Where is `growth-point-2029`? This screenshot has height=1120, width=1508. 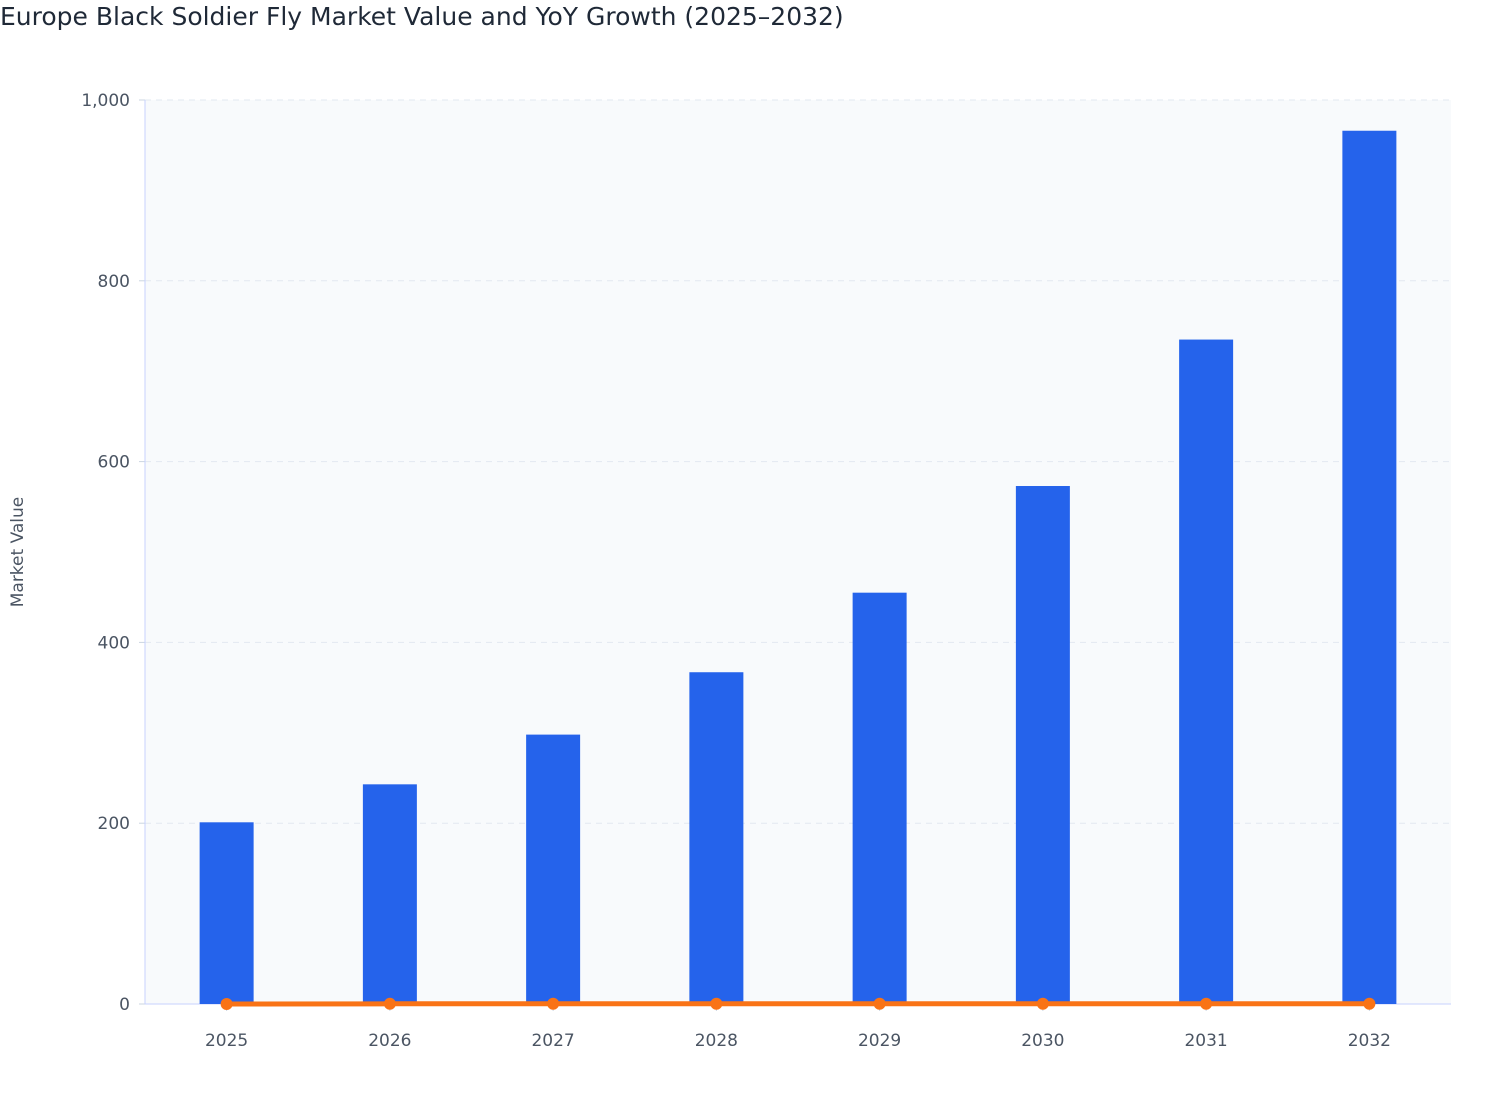 growth-point-2029 is located at coordinates (879, 1003).